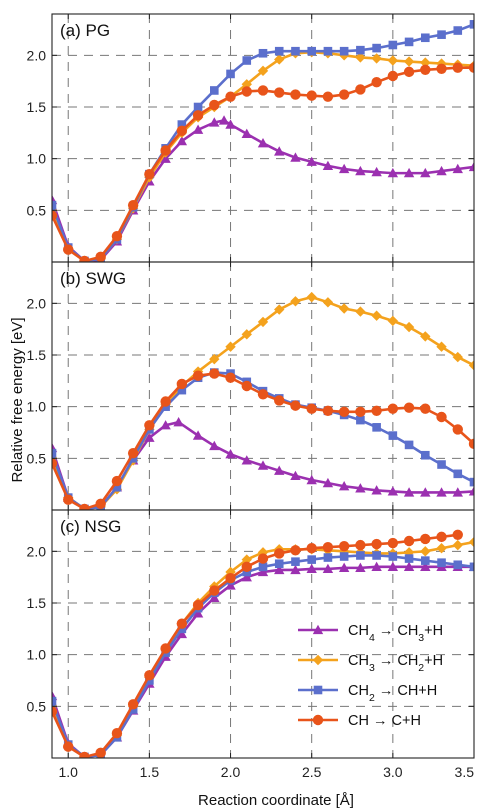 This screenshot has height=812, width=500. What do you see at coordinates (37, 303) in the screenshot?
I see `y-tick-label: 2.0` at bounding box center [37, 303].